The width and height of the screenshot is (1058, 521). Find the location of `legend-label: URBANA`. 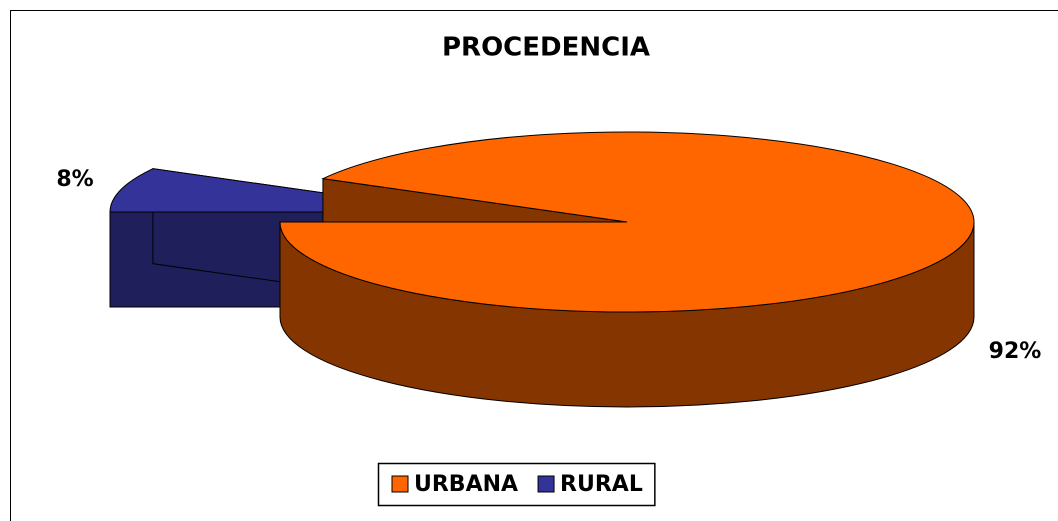

legend-label: URBANA is located at coordinates (466, 484).